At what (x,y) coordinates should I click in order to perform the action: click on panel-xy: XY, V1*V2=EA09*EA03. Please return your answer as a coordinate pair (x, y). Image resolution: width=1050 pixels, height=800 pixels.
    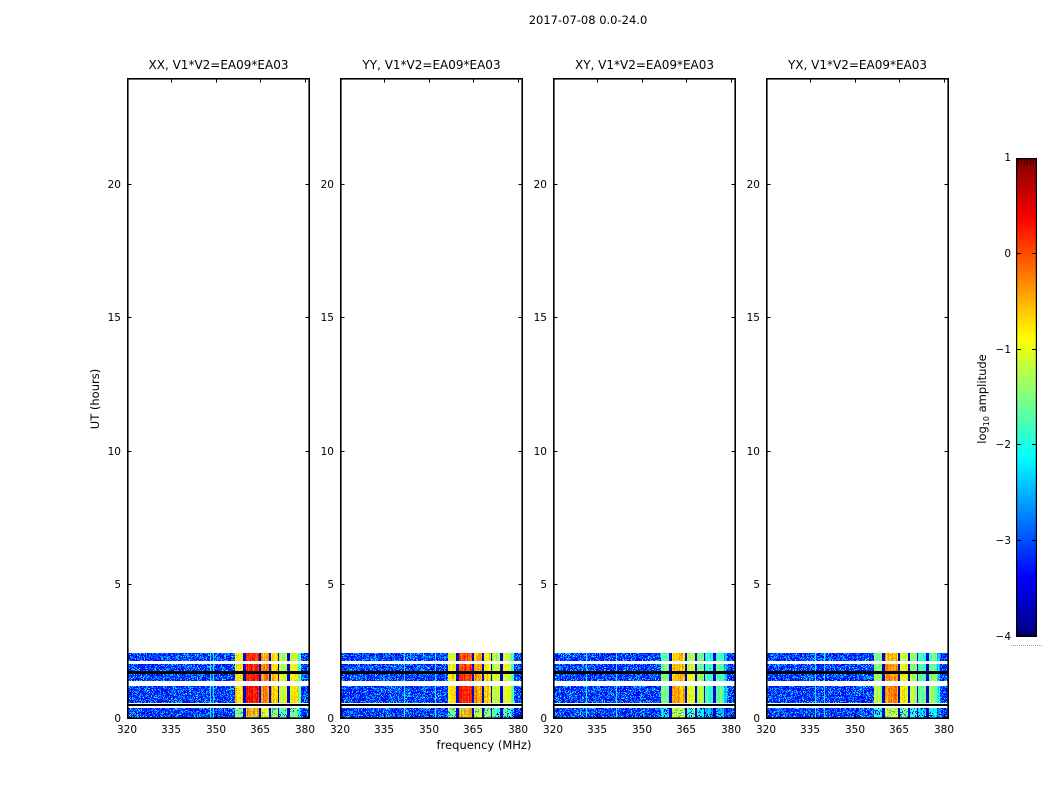
    Looking at the image, I should click on (644, 388).